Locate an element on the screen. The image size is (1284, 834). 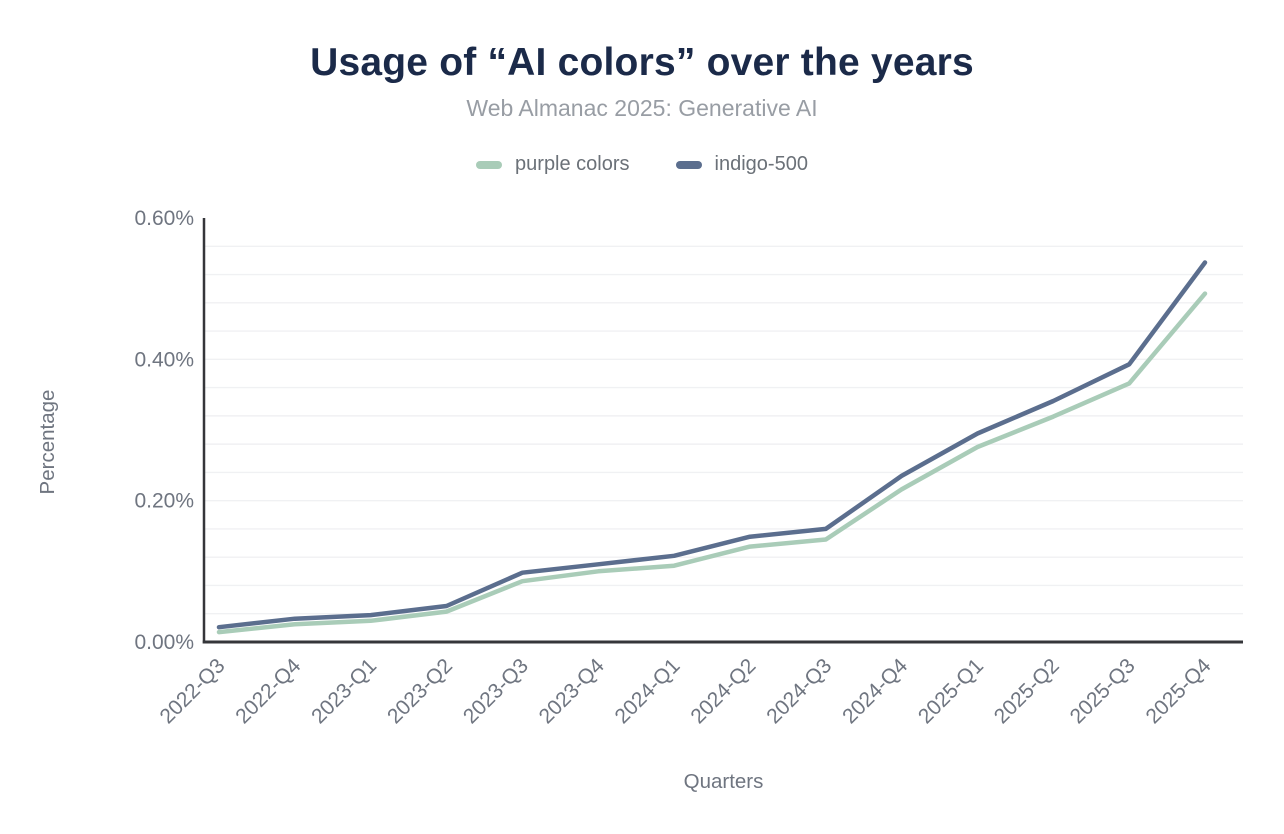
x-tick-label: 2025-Q3 is located at coordinates (1103, 691).